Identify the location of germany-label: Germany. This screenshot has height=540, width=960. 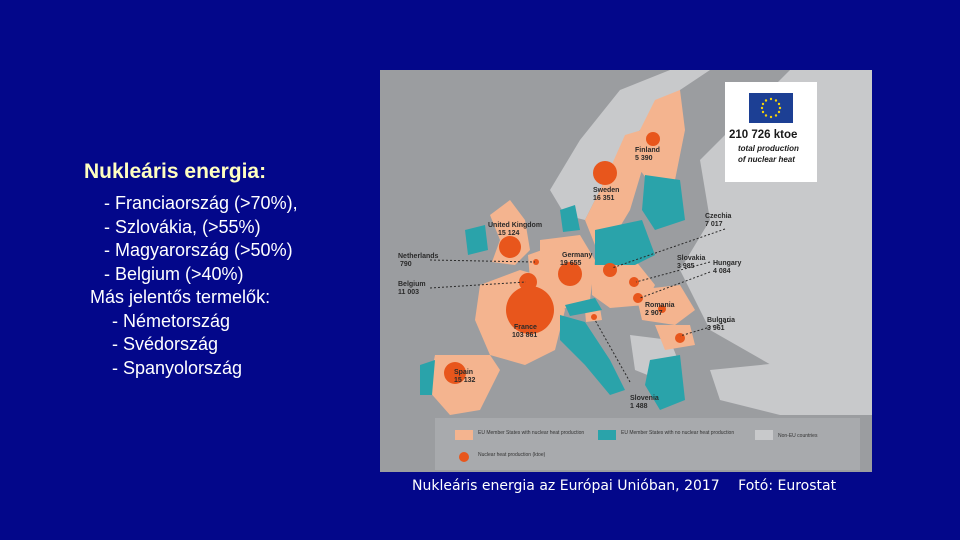
(577, 255).